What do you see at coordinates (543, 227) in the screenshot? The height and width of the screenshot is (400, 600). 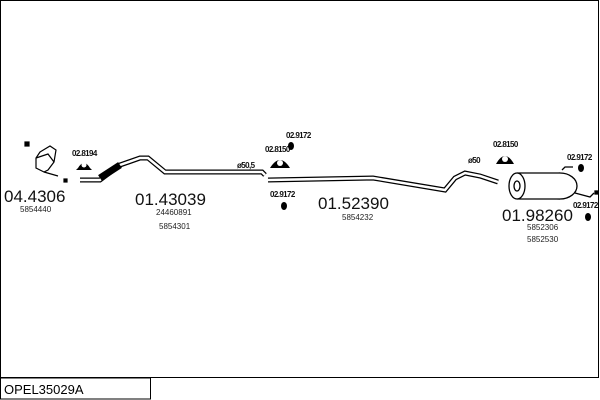 I see `oem-number-rear-silencer-1: 5852306` at bounding box center [543, 227].